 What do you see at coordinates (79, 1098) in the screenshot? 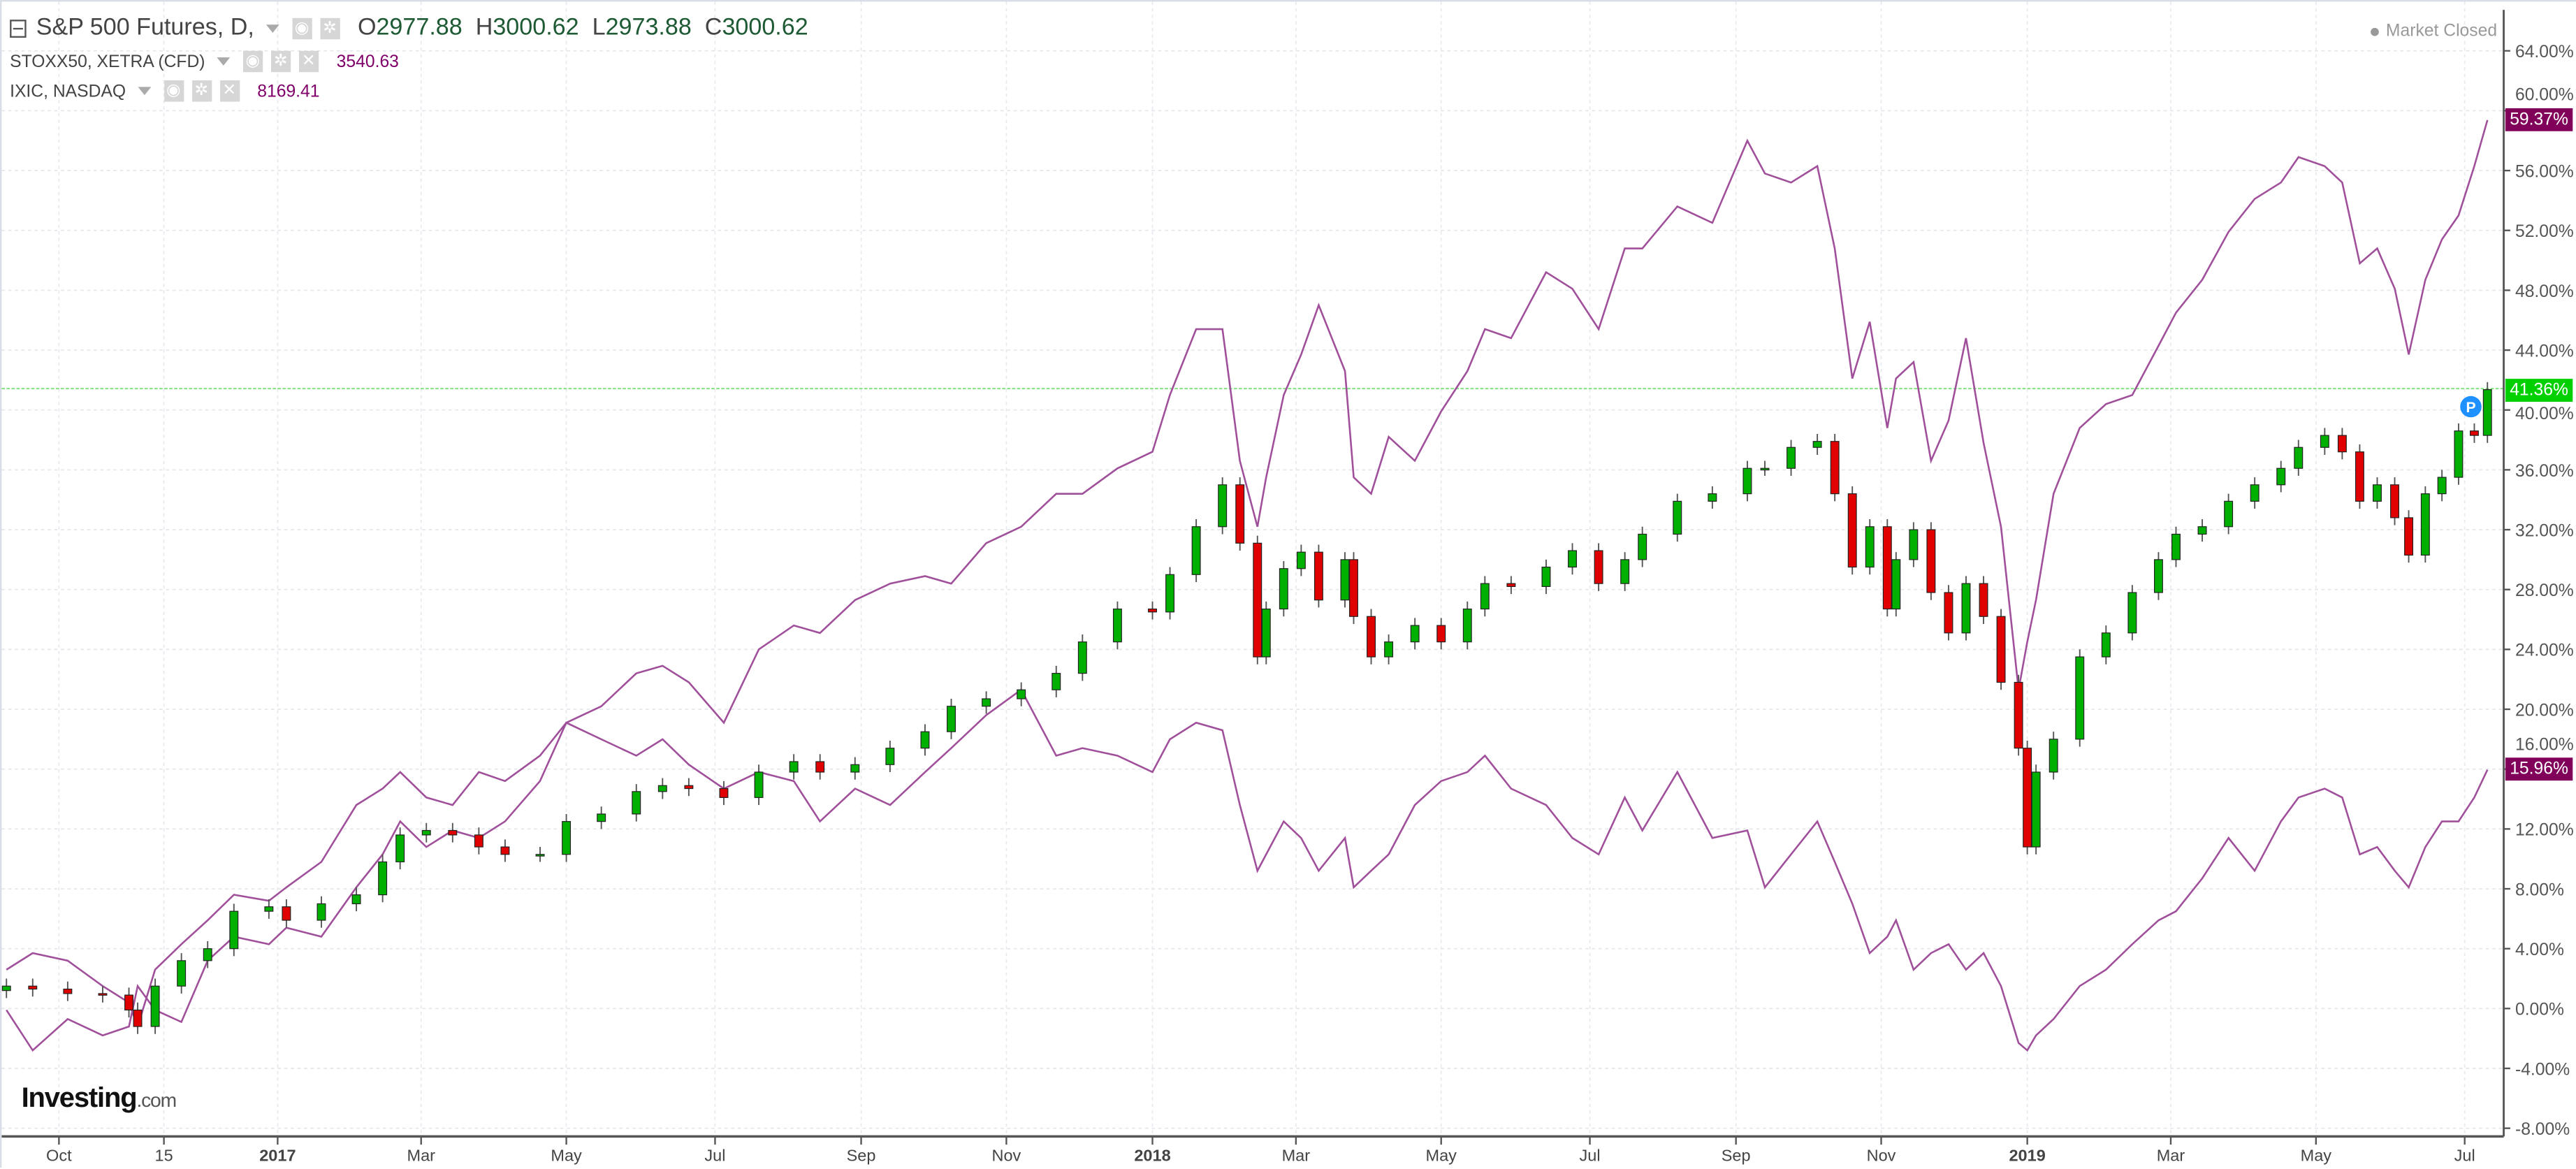
I see `logo-main: Investing` at bounding box center [79, 1098].